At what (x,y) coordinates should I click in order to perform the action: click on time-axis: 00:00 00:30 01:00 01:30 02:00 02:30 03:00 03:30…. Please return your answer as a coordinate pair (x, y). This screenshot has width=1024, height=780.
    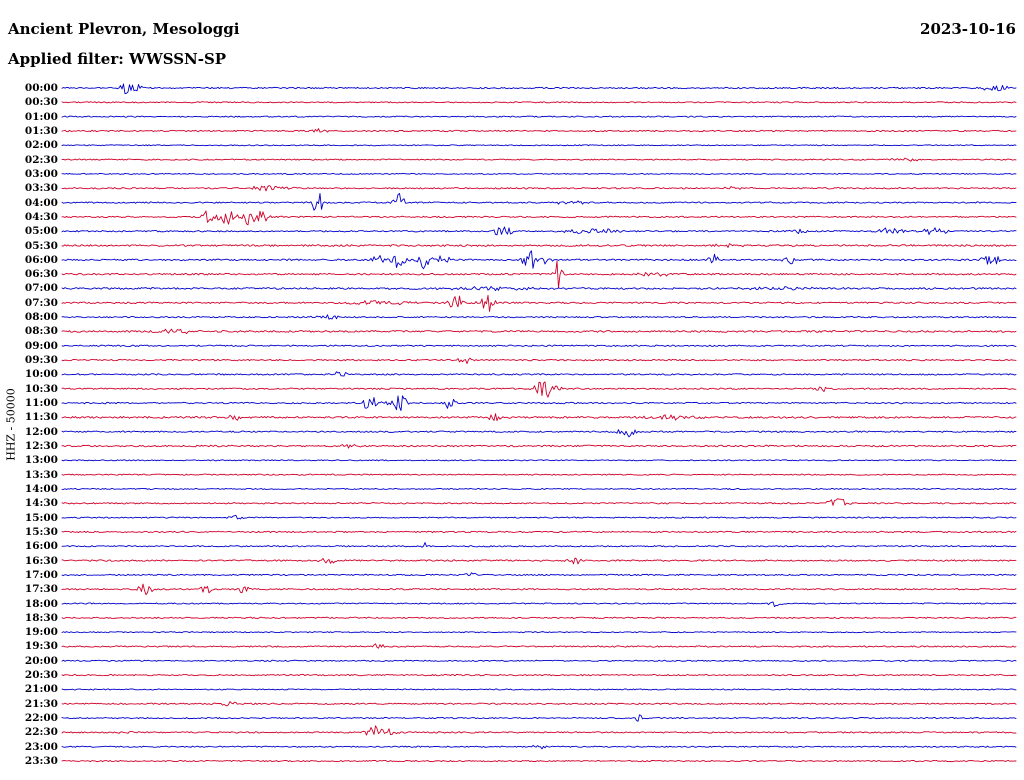
    Looking at the image, I should click on (30, 390).